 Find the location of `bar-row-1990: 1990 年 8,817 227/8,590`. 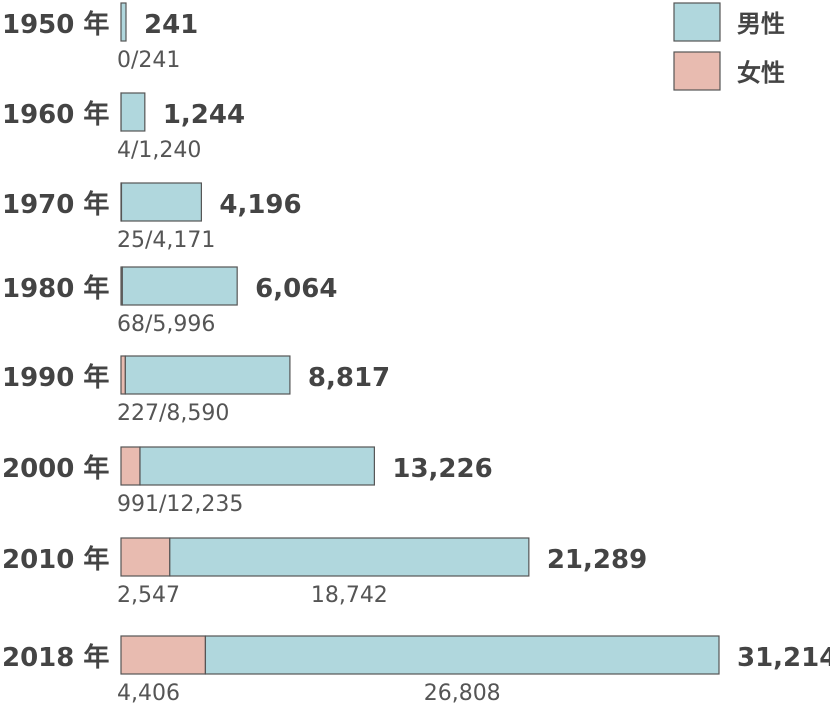

bar-row-1990: 1990 年 8,817 227/8,590 is located at coordinates (196, 390).